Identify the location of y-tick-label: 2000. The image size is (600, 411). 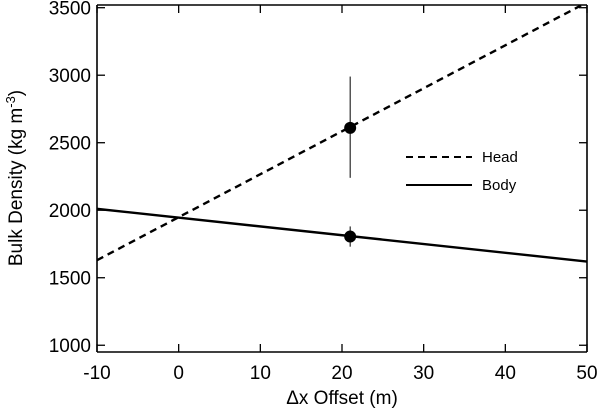
(70, 211).